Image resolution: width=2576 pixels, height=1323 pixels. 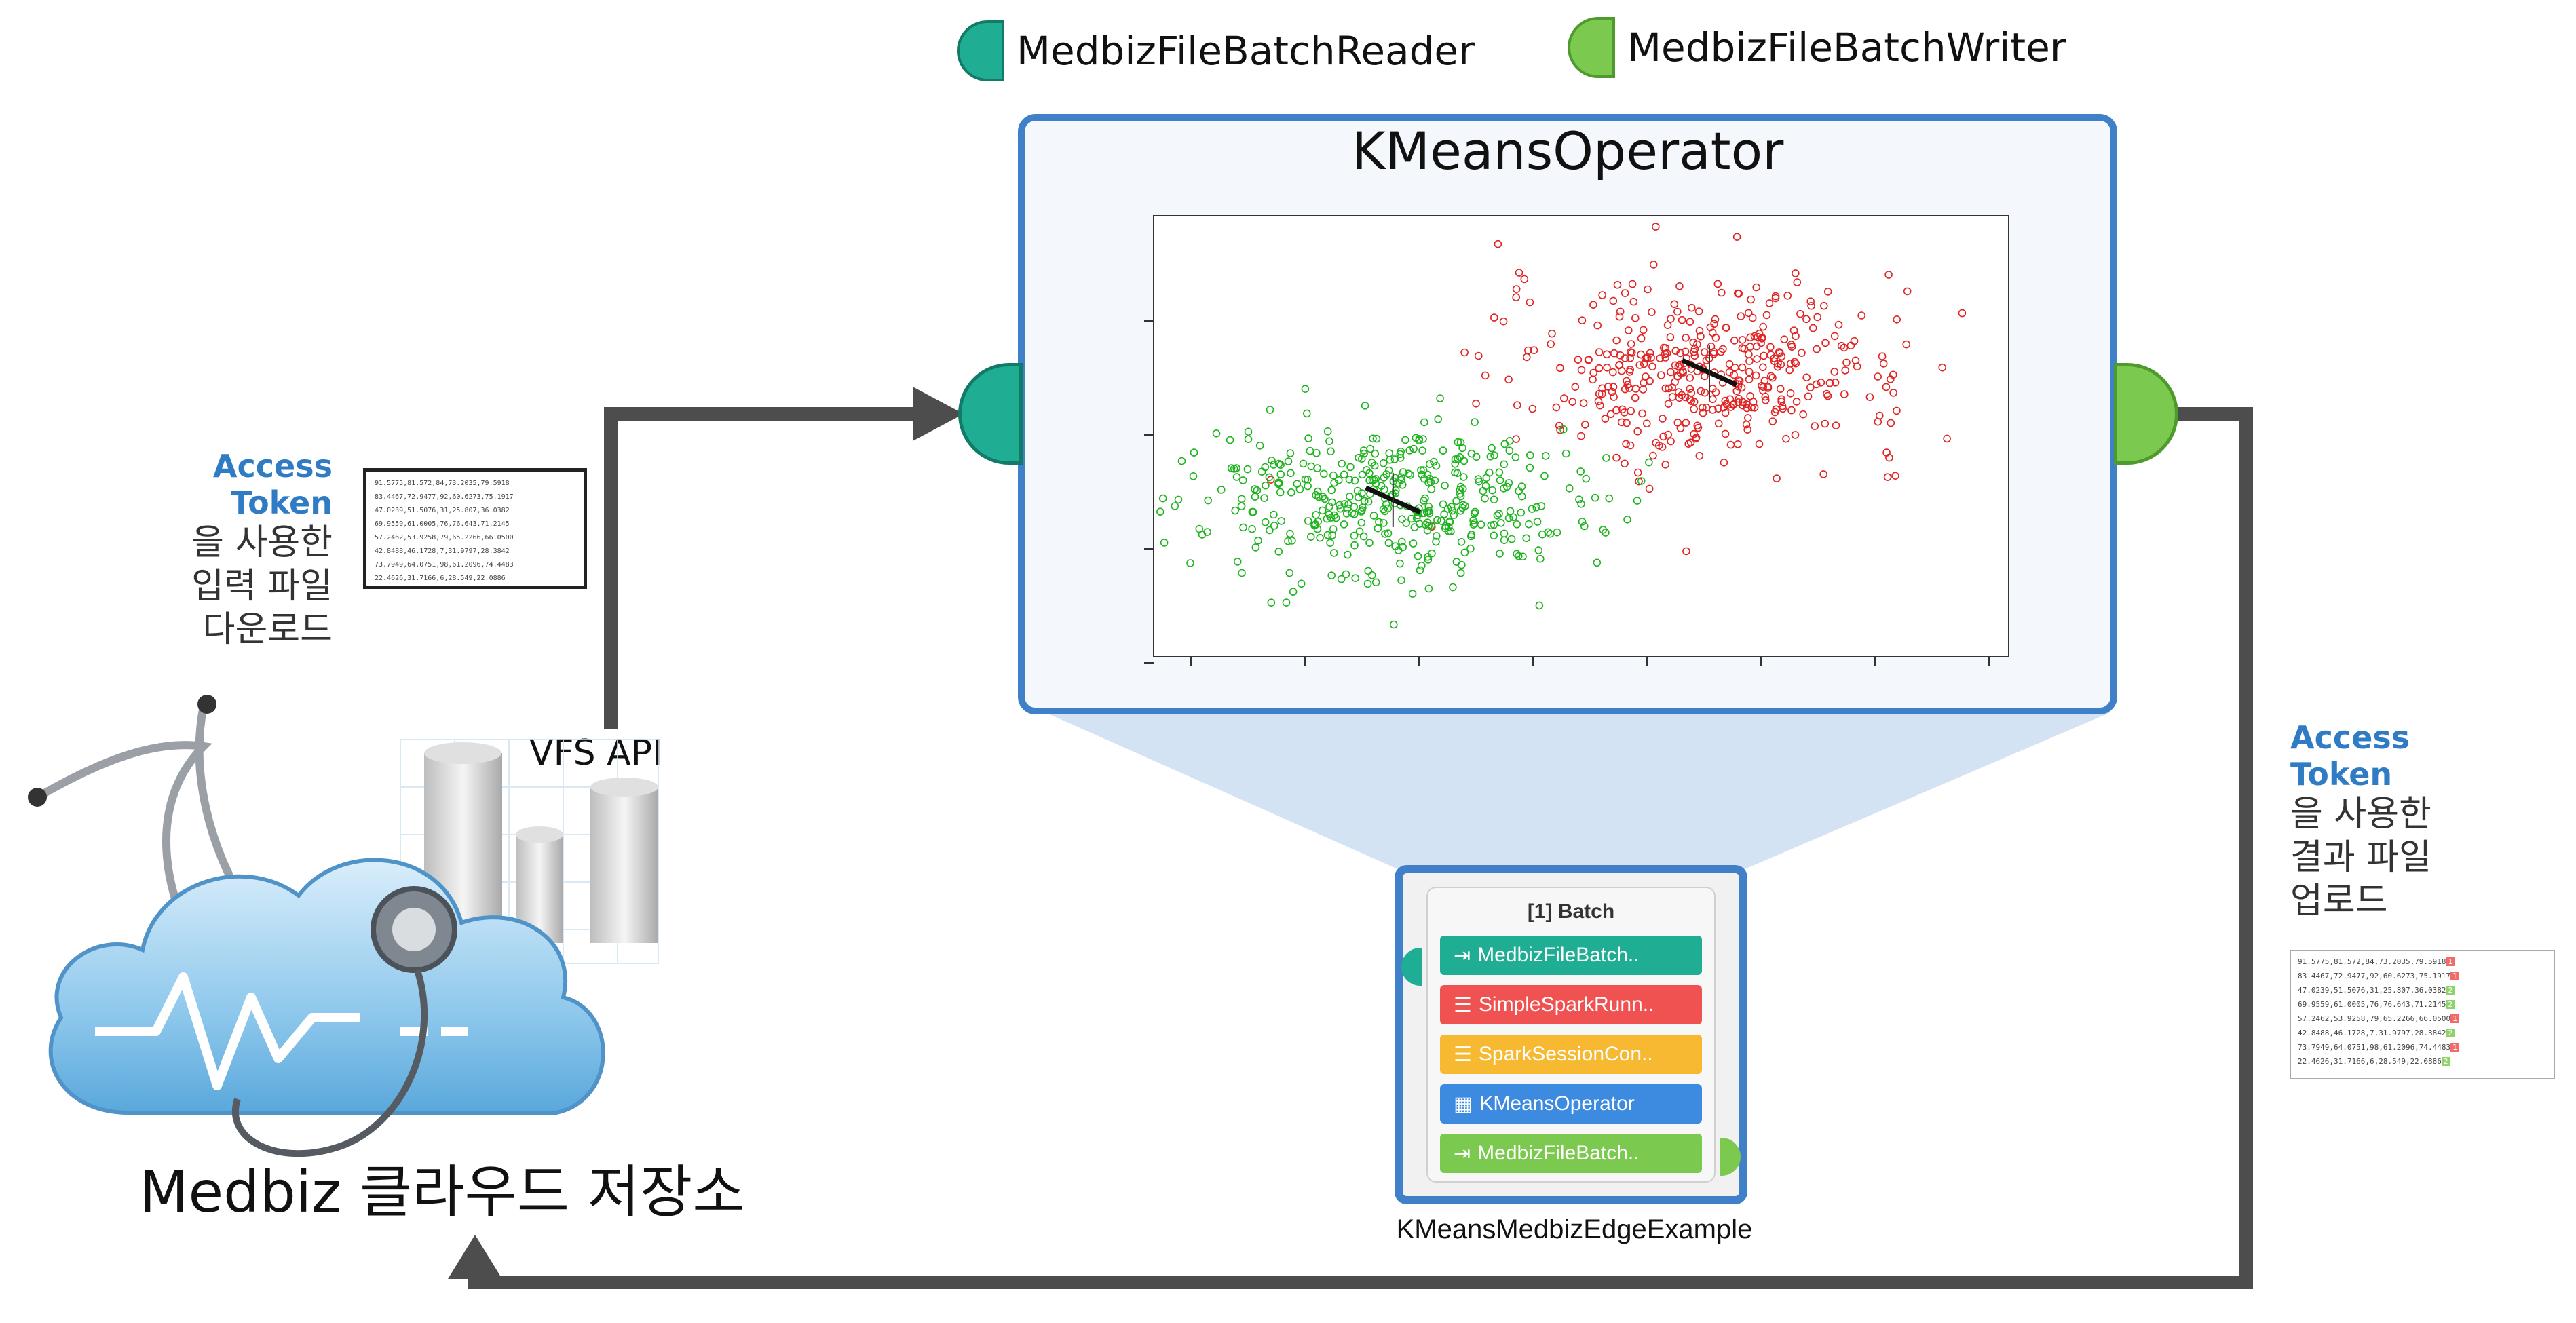 I want to click on pipeline-stage: ☰ SparkSessionCon.., so click(x=1571, y=1054).